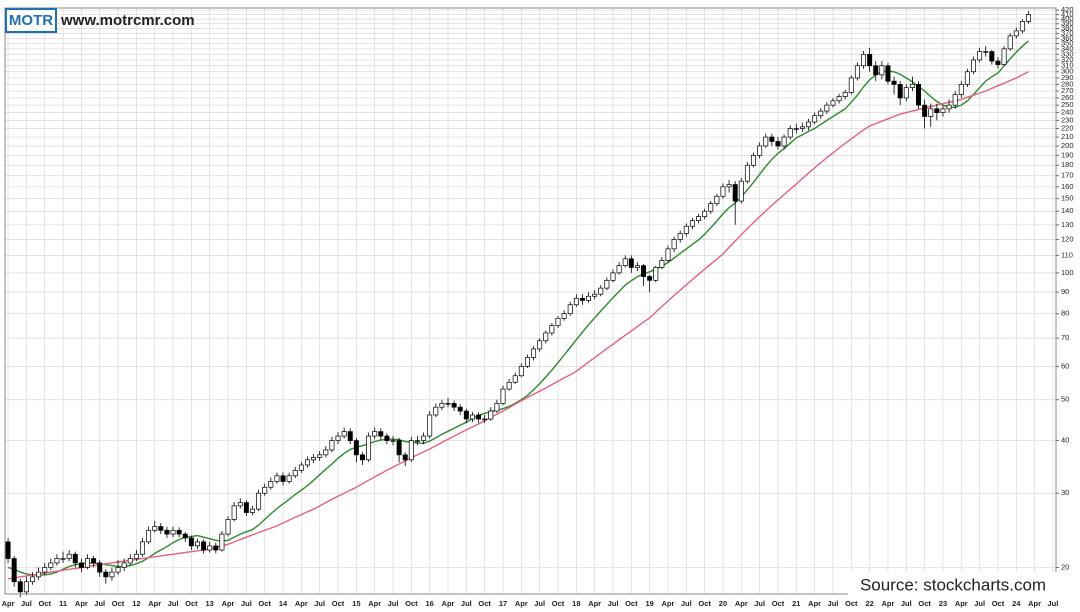 Image resolution: width=1080 pixels, height=612 pixels. Describe the element at coordinates (1067, 59) in the screenshot. I see `y-tick-label: 320` at that location.